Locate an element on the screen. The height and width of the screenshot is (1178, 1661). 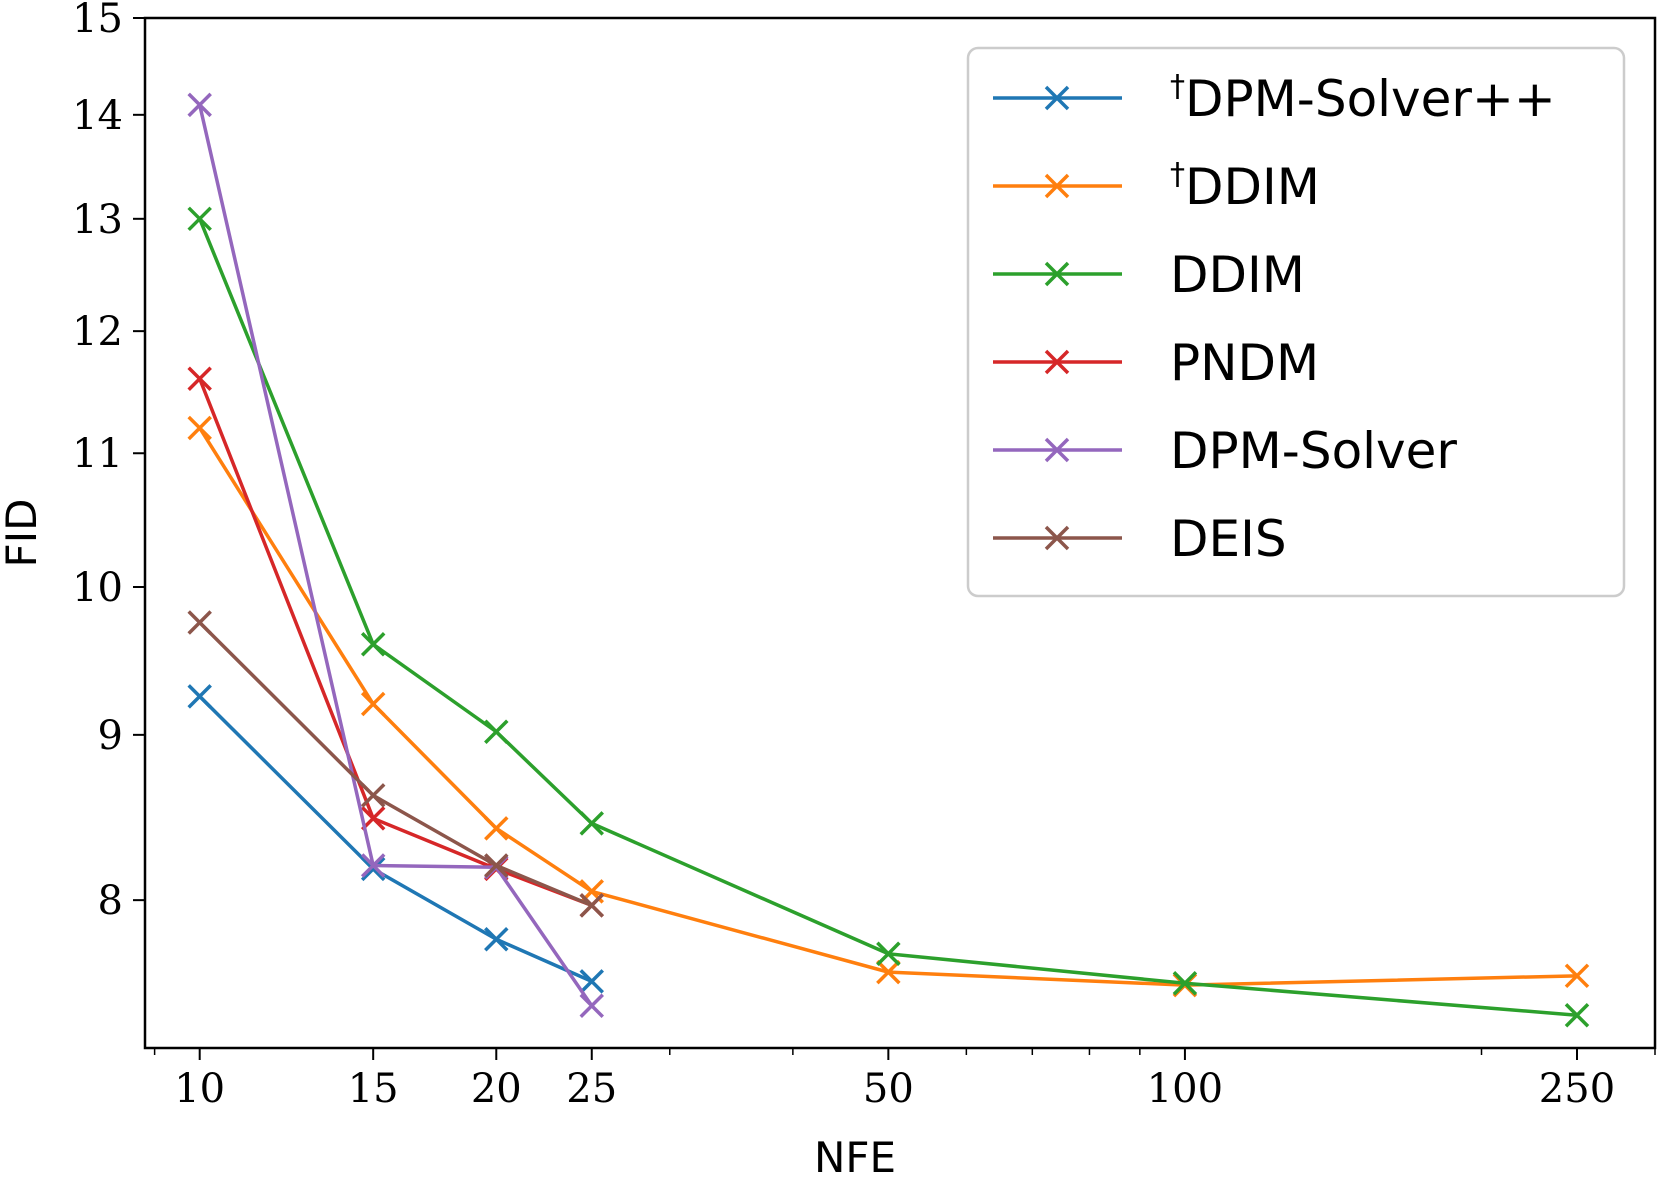
legend-name: PNDM is located at coordinates (1244, 363).